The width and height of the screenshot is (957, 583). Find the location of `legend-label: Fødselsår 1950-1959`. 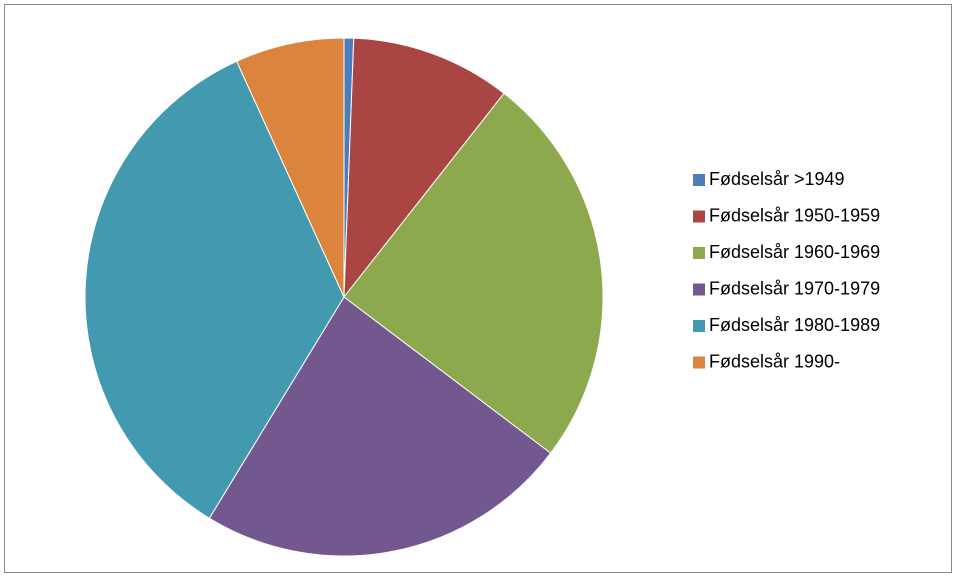

legend-label: Fødselsår 1950-1959 is located at coordinates (794, 215).